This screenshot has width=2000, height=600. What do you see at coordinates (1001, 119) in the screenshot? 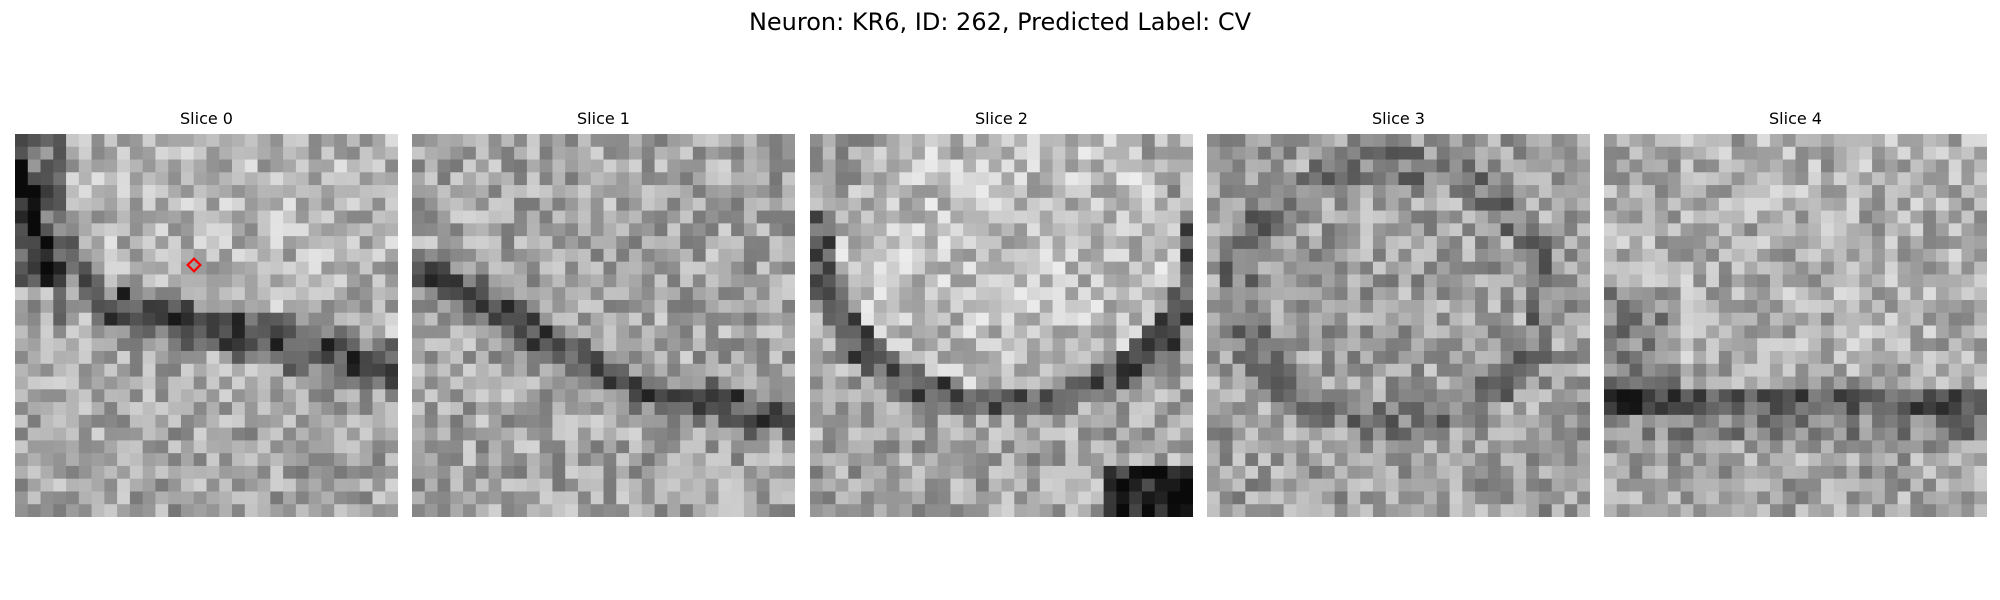
I see `slice-title-2: Slice 2` at bounding box center [1001, 119].